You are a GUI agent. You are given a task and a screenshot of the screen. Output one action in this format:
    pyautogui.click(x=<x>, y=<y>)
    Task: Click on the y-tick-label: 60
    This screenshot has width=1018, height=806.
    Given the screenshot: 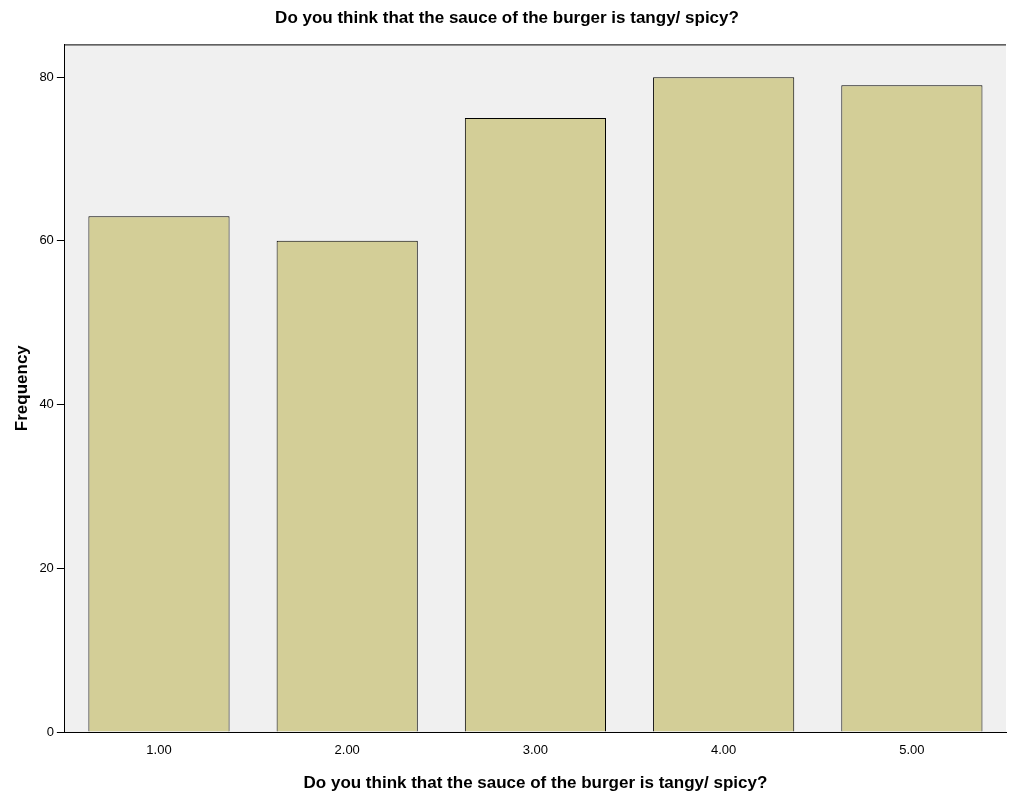 What is the action you would take?
    pyautogui.click(x=46, y=240)
    